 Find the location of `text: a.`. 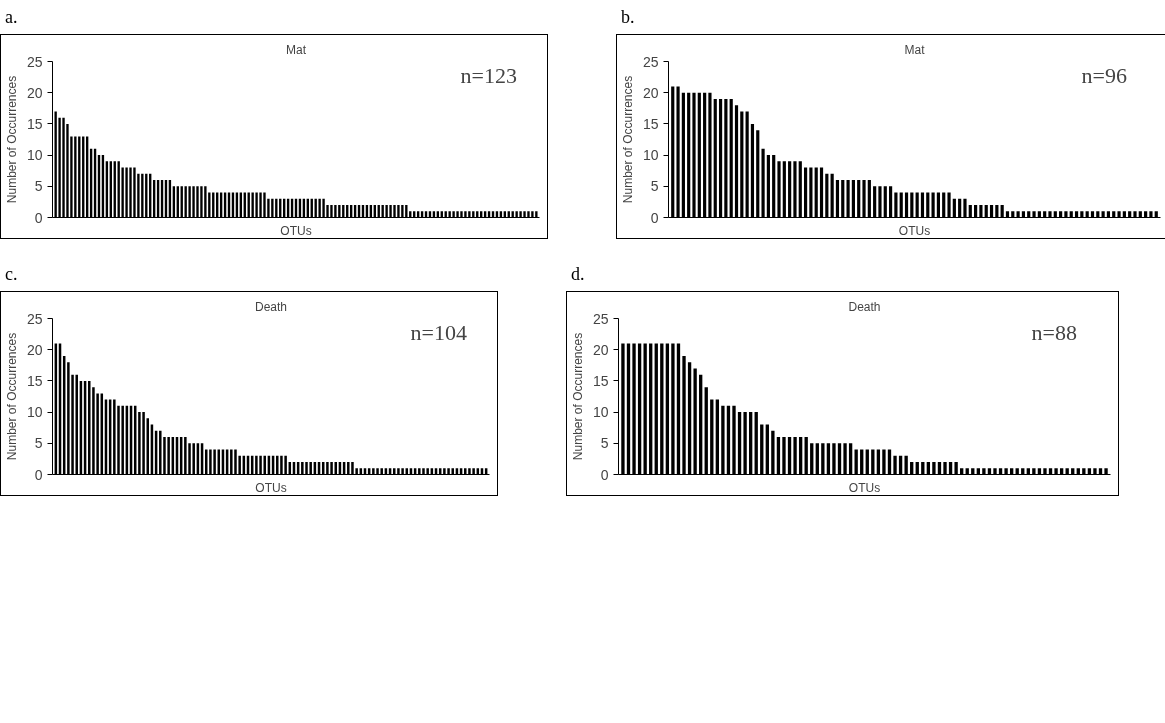

text: a. is located at coordinates (11, 17).